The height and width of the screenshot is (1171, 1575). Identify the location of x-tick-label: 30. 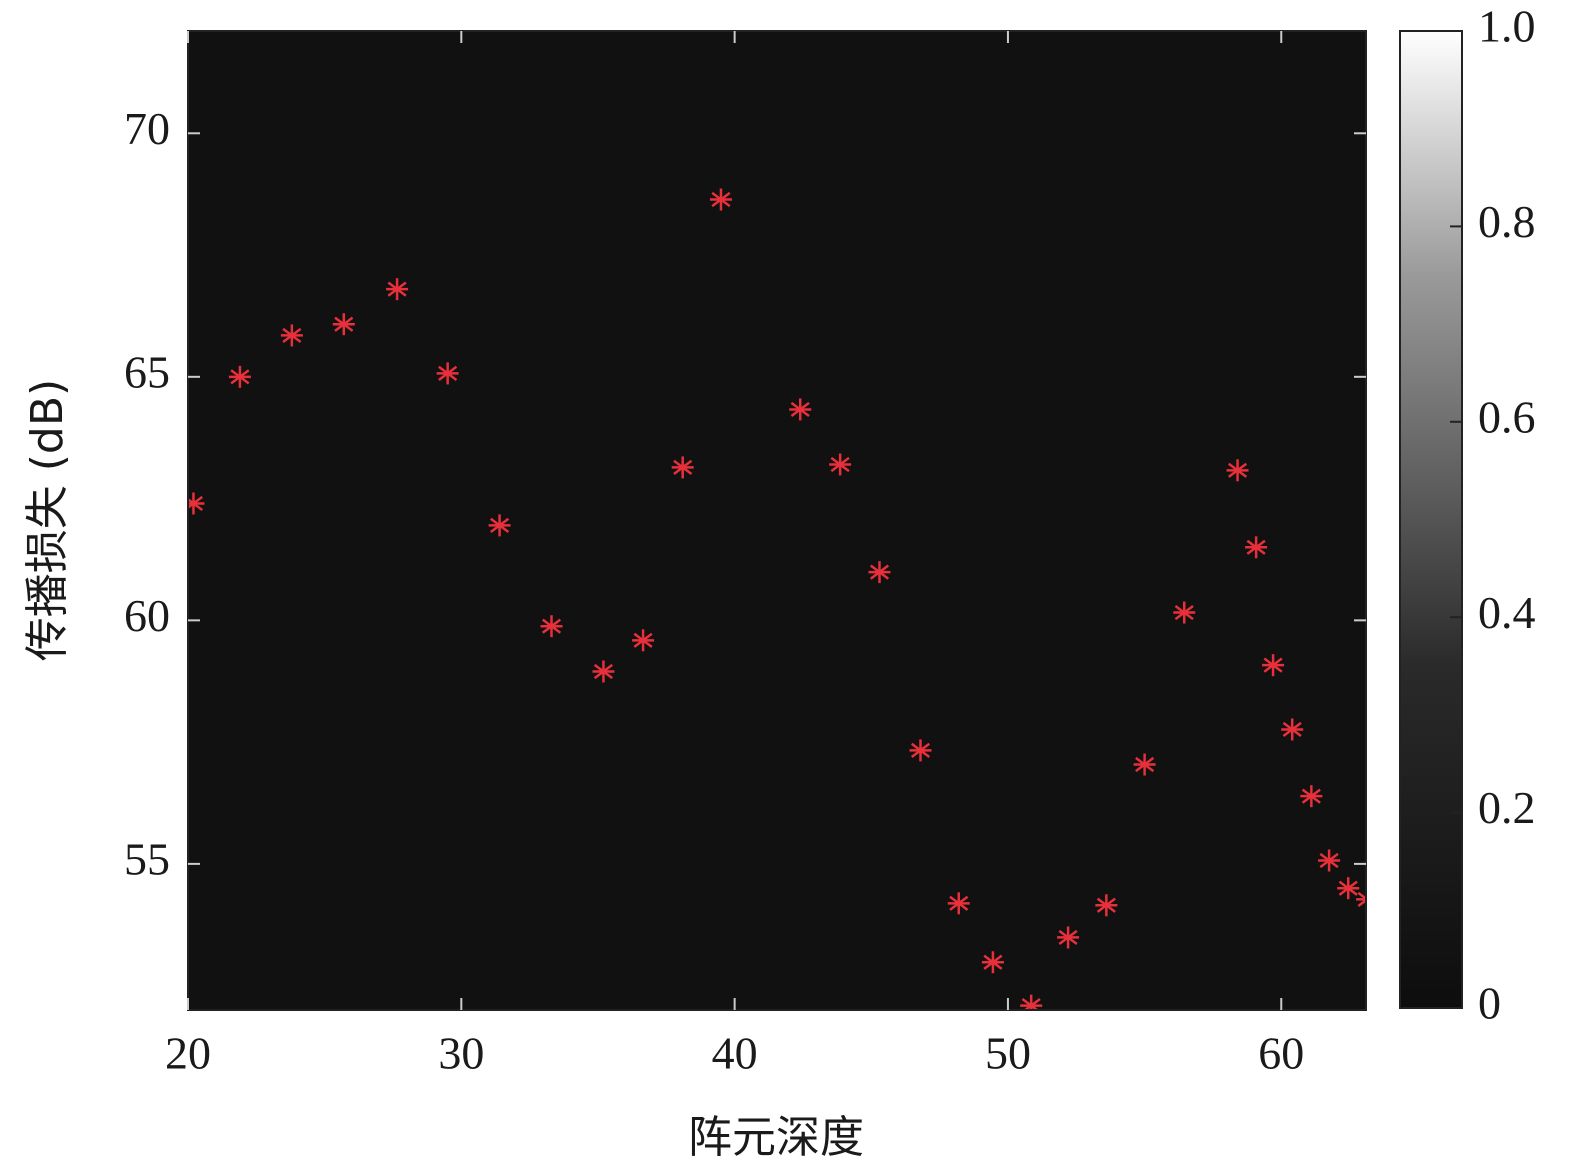
(461, 1053).